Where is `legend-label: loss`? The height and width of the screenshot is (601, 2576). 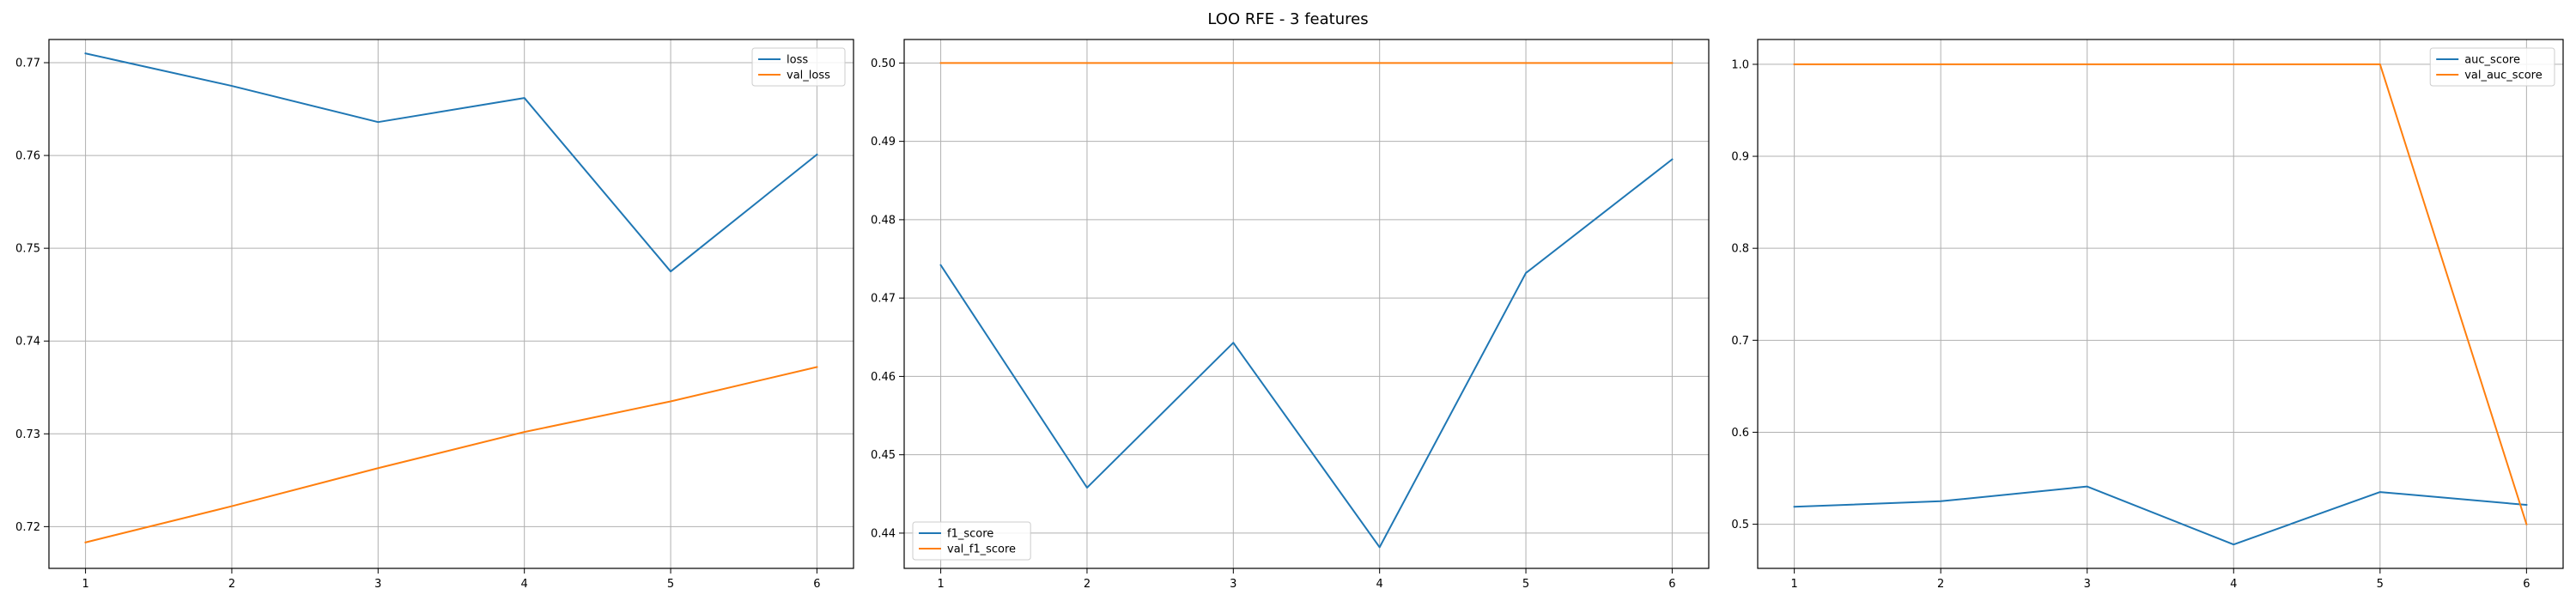 legend-label: loss is located at coordinates (797, 61).